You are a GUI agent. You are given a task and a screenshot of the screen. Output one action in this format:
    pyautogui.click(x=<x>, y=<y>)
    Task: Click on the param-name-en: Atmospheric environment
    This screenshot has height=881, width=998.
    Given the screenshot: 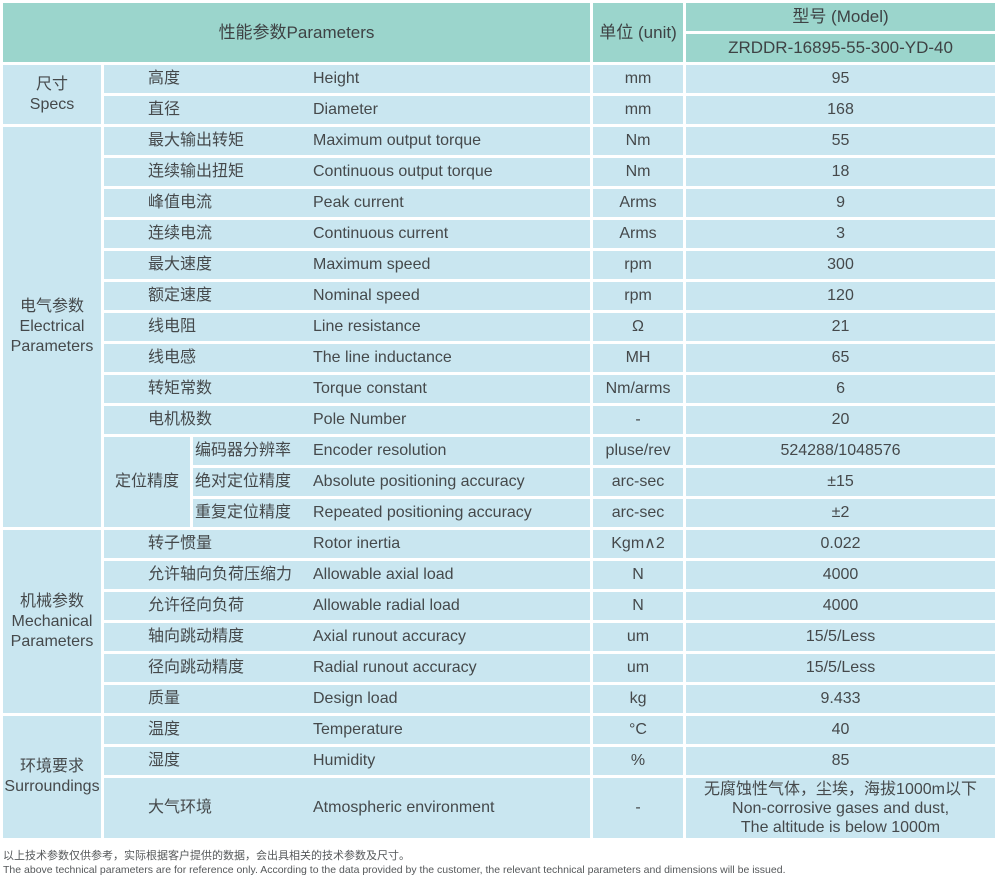 What is the action you would take?
    pyautogui.click(x=404, y=807)
    